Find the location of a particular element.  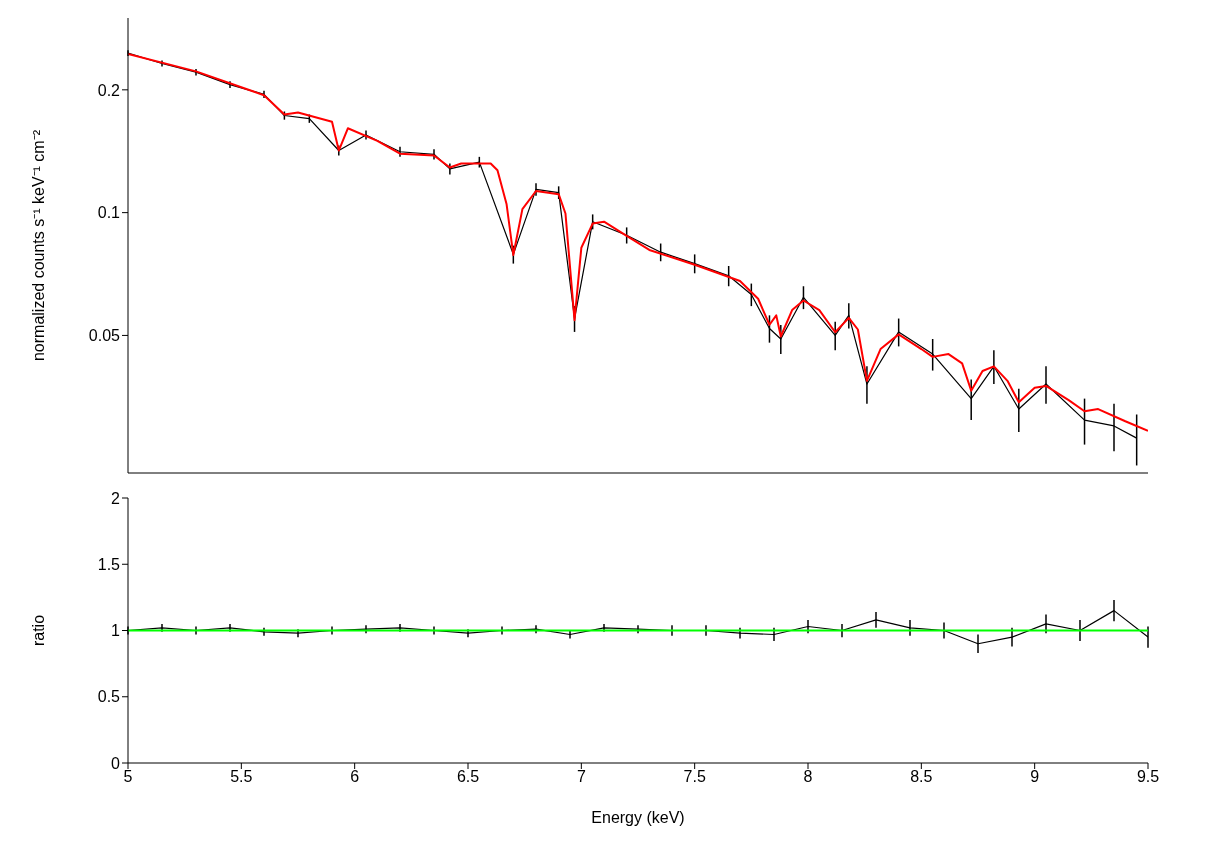

y-tick-label: 0.2 is located at coordinates (109, 90).